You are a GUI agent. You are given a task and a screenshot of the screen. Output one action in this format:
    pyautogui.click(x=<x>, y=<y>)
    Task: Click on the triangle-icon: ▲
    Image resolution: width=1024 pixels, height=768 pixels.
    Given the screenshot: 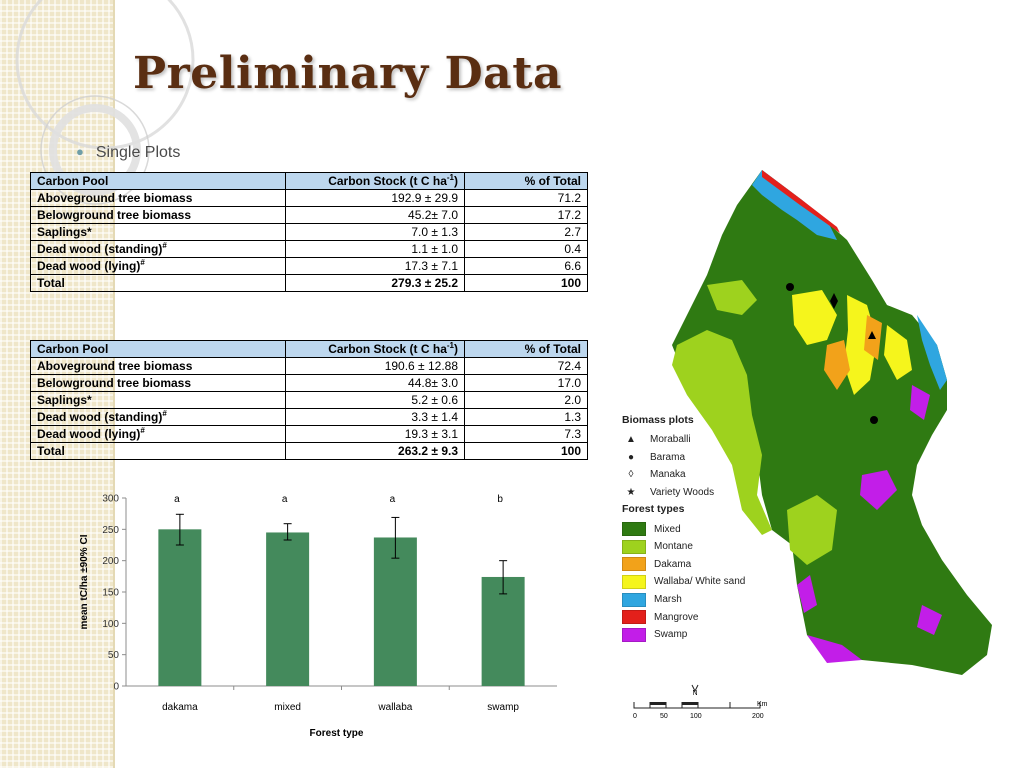 What is the action you would take?
    pyautogui.click(x=631, y=440)
    